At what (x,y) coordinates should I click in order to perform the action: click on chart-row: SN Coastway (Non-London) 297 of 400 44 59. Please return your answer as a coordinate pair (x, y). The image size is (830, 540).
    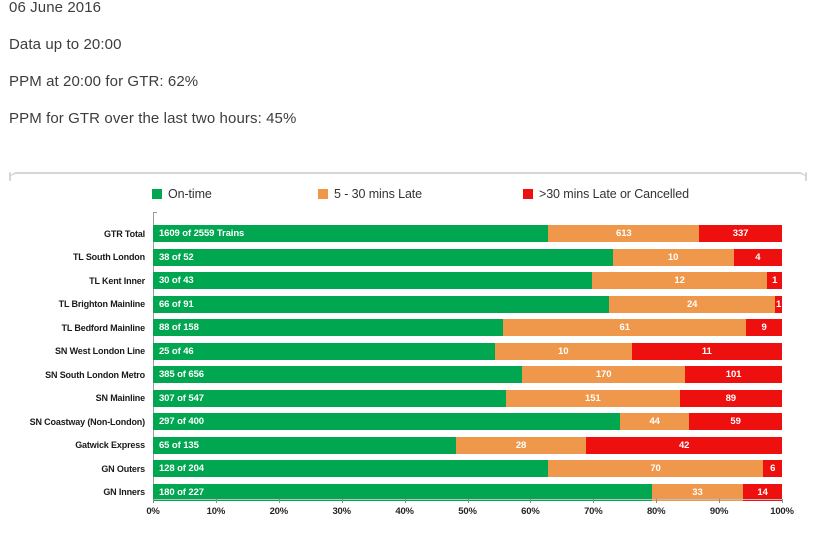
    Looking at the image, I should click on (401, 422).